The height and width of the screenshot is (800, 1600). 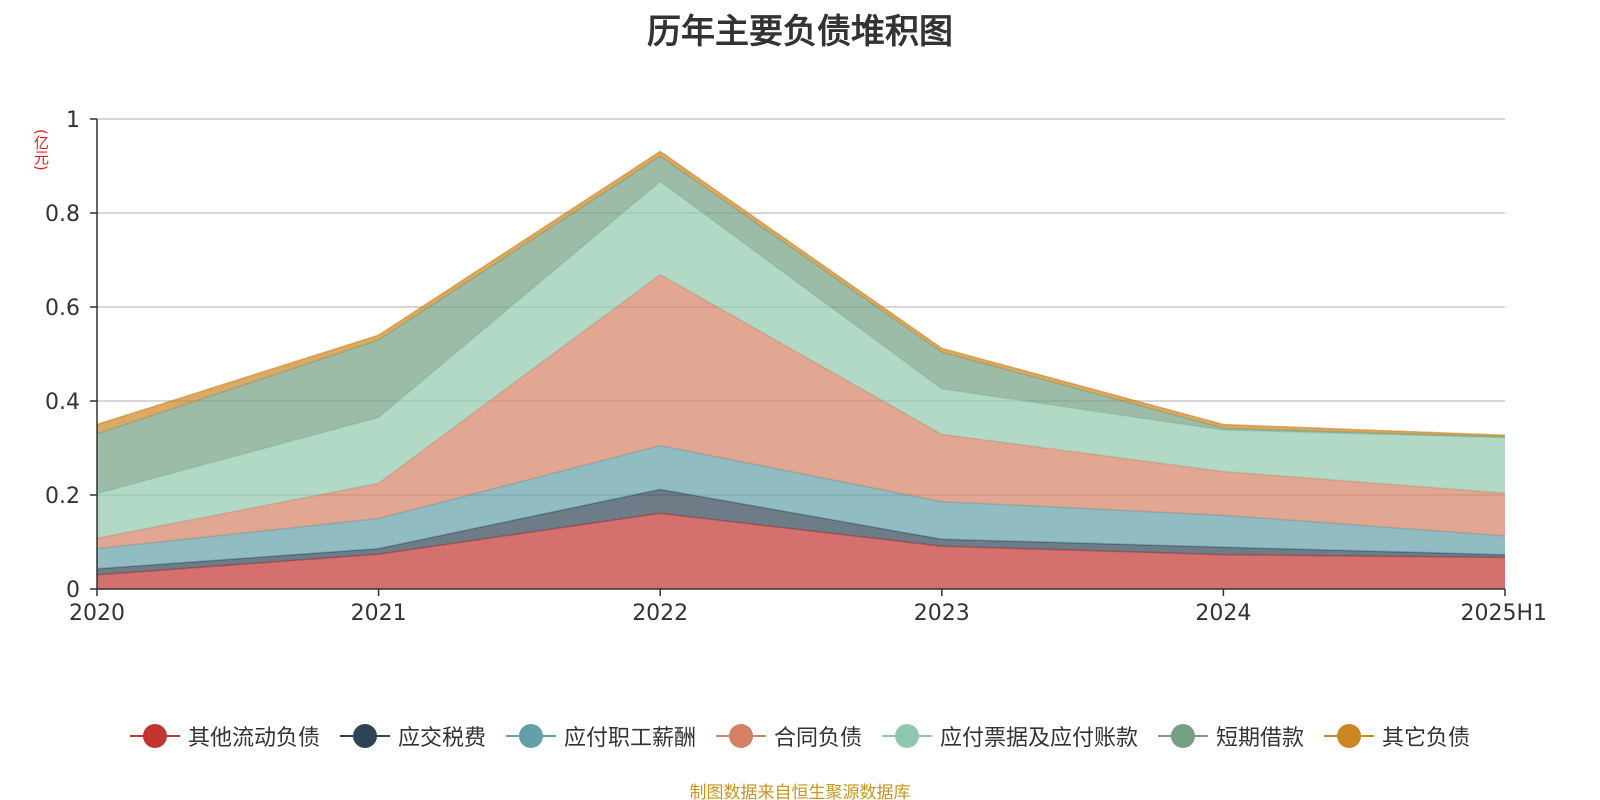 I want to click on y-tick-label: 1, so click(x=73, y=120).